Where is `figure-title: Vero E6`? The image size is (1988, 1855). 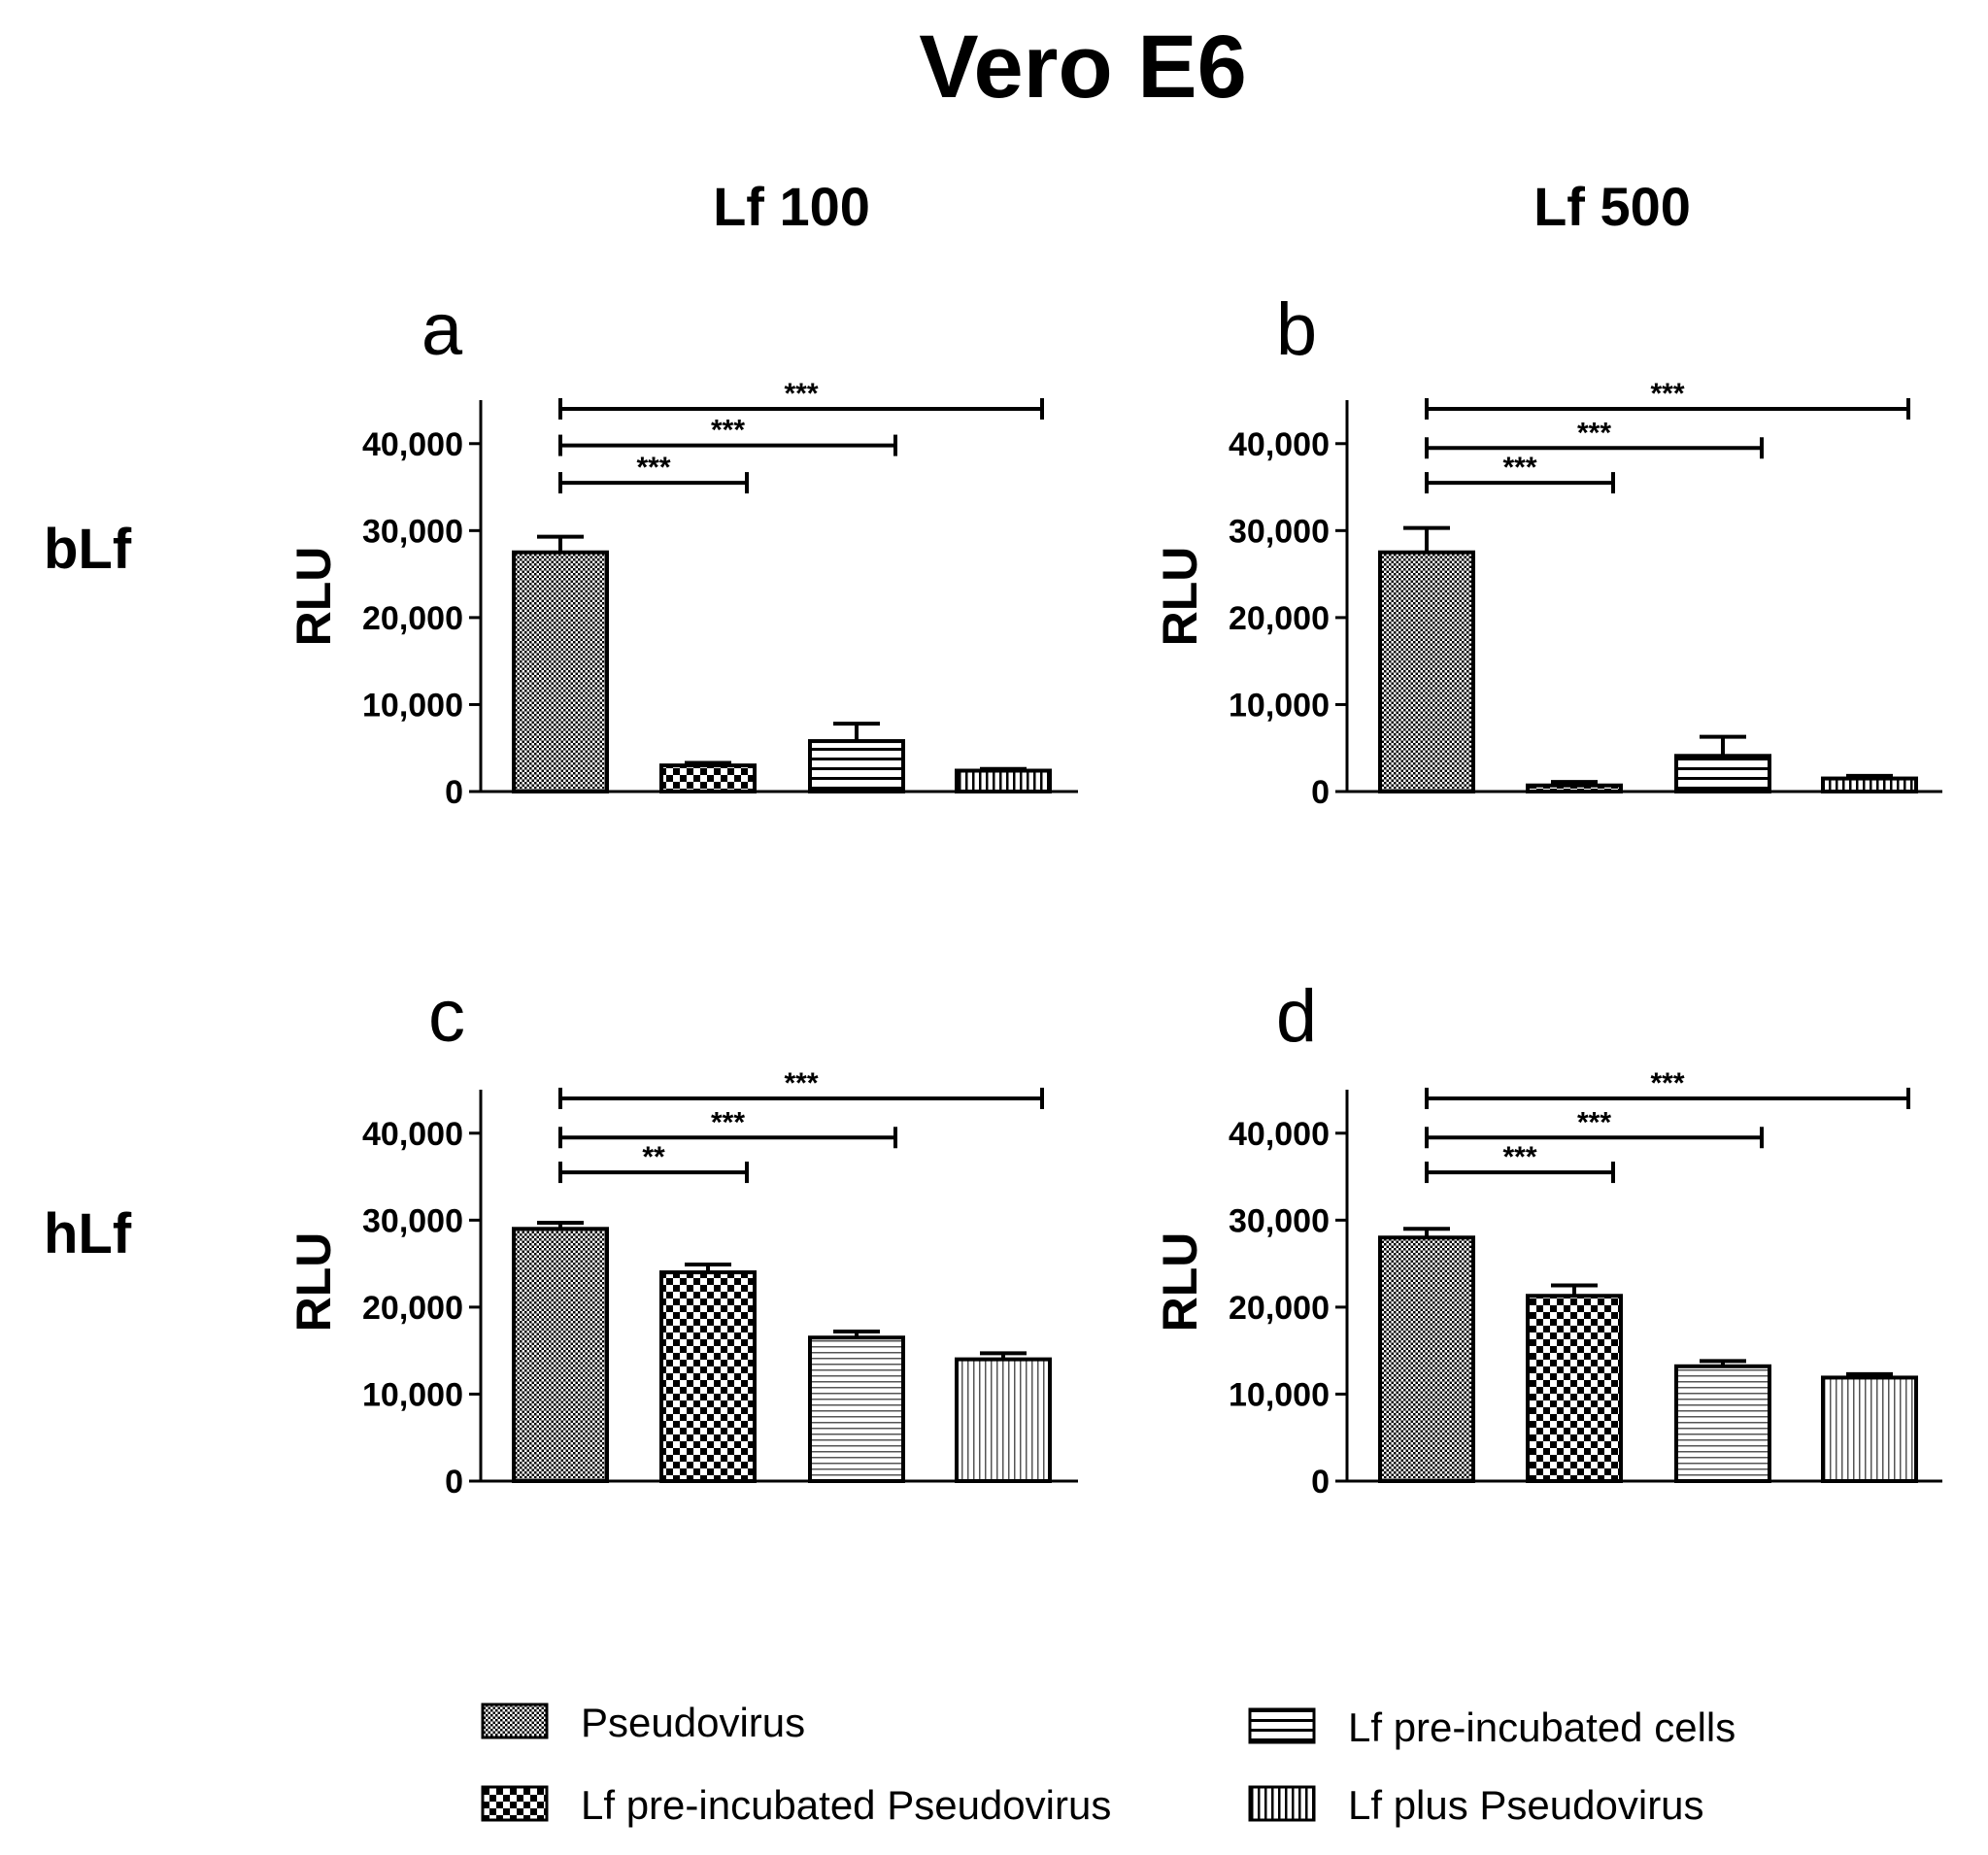 figure-title: Vero E6 is located at coordinates (1083, 67).